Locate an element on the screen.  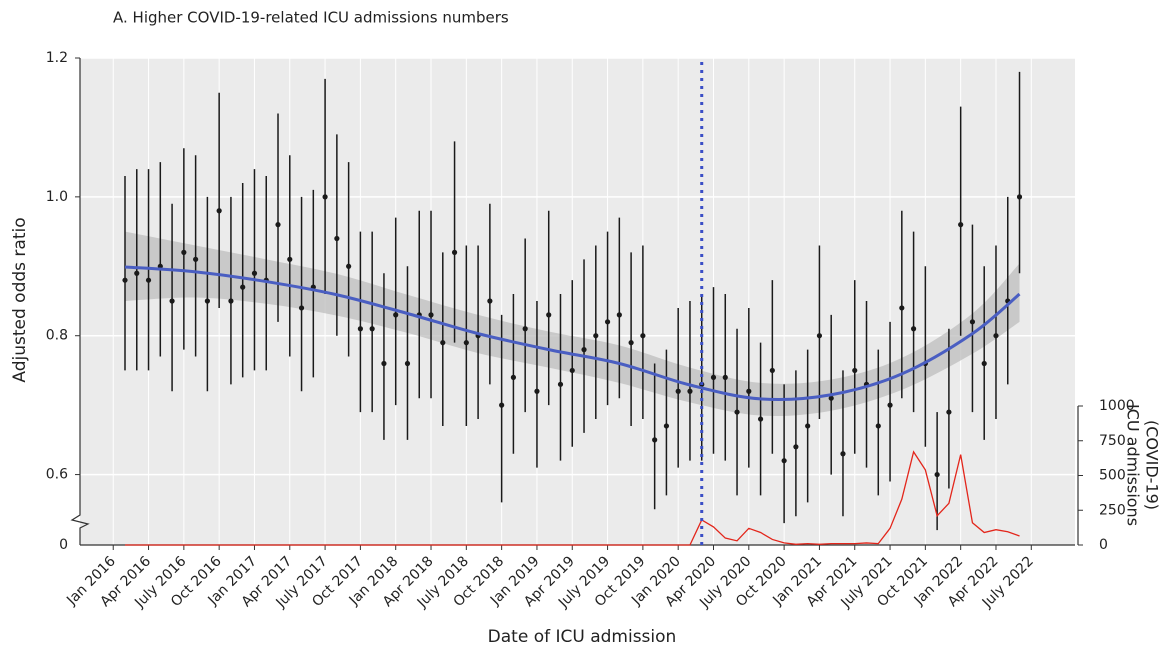
y-break-label: 0 is located at coordinates (63, 545).